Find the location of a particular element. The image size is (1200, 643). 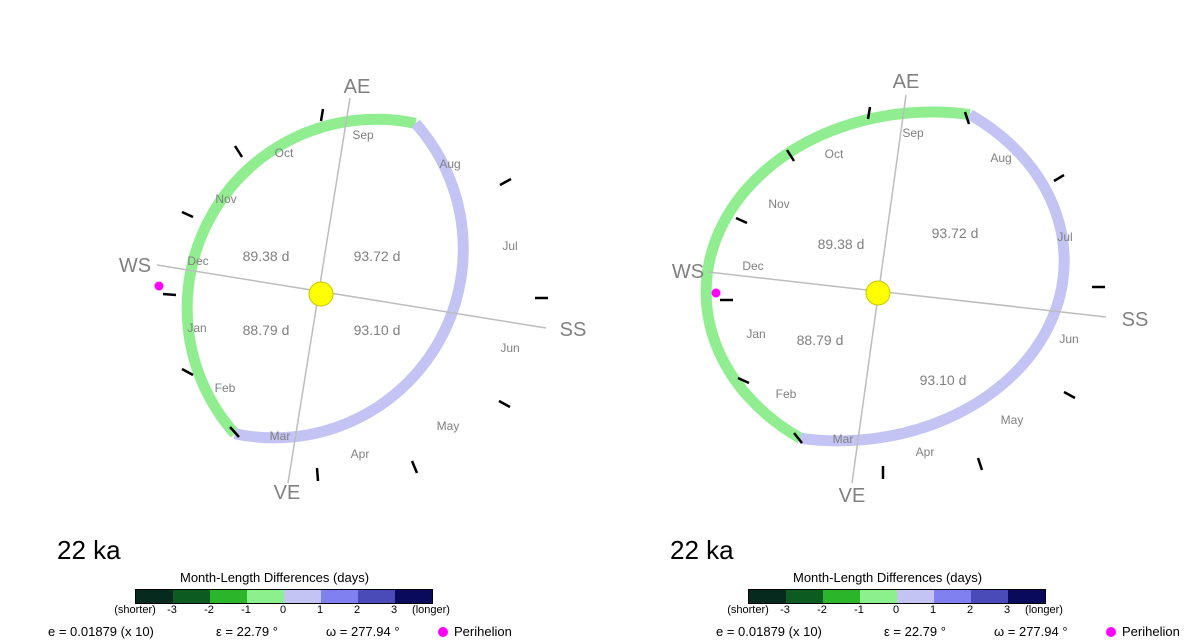

colorbar-tick-label: 2 is located at coordinates (357, 610).